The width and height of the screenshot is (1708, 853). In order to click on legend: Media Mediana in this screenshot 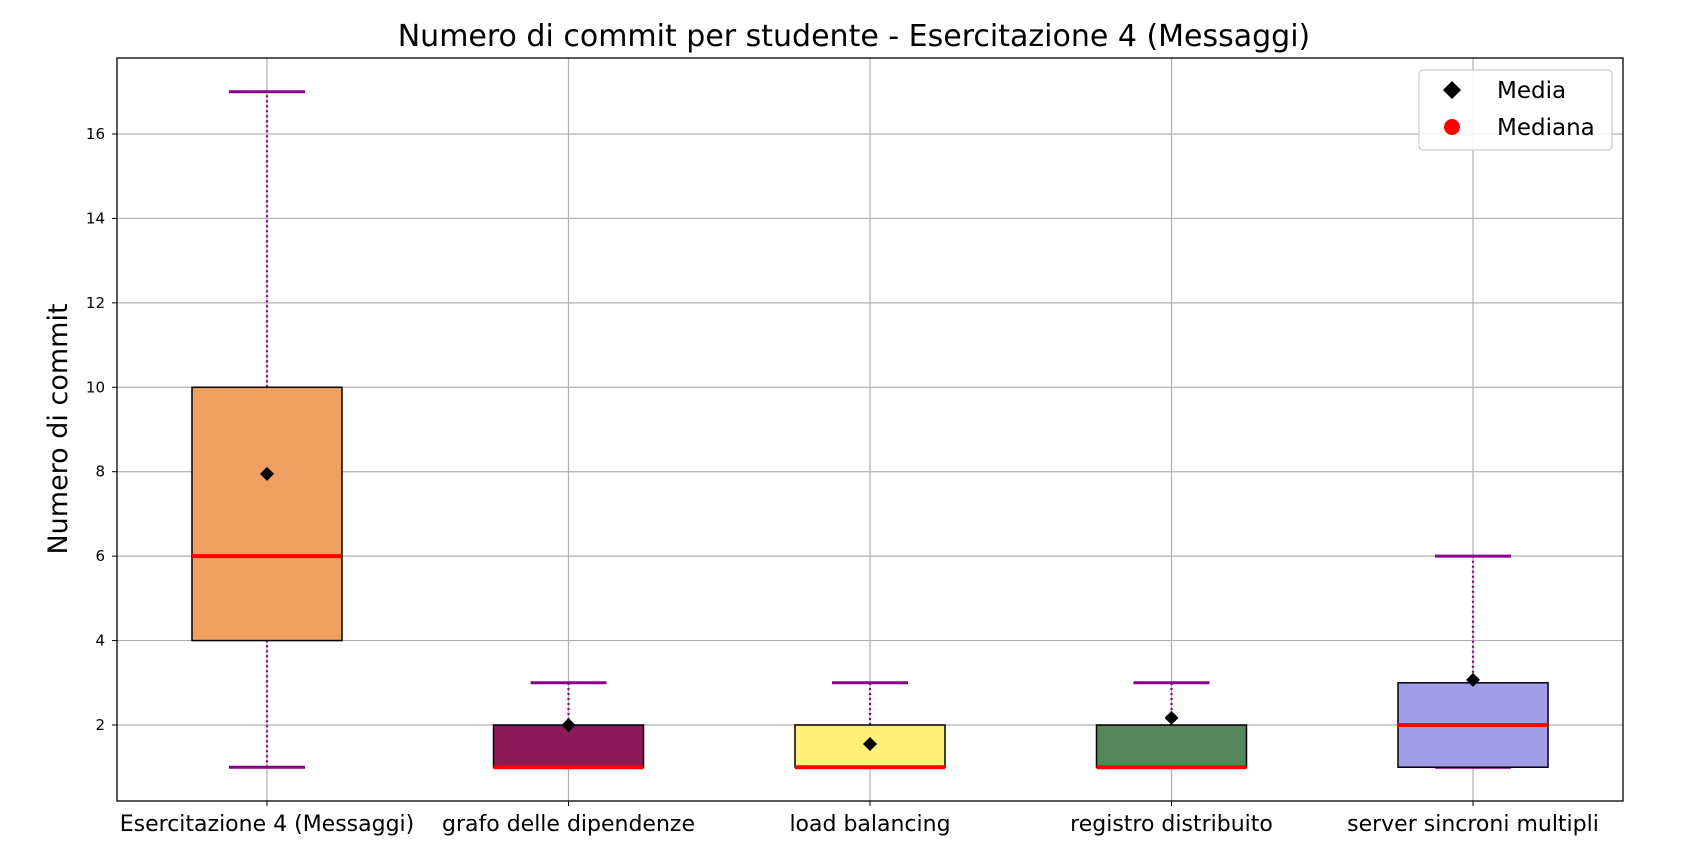, I will do `click(1515, 110)`.